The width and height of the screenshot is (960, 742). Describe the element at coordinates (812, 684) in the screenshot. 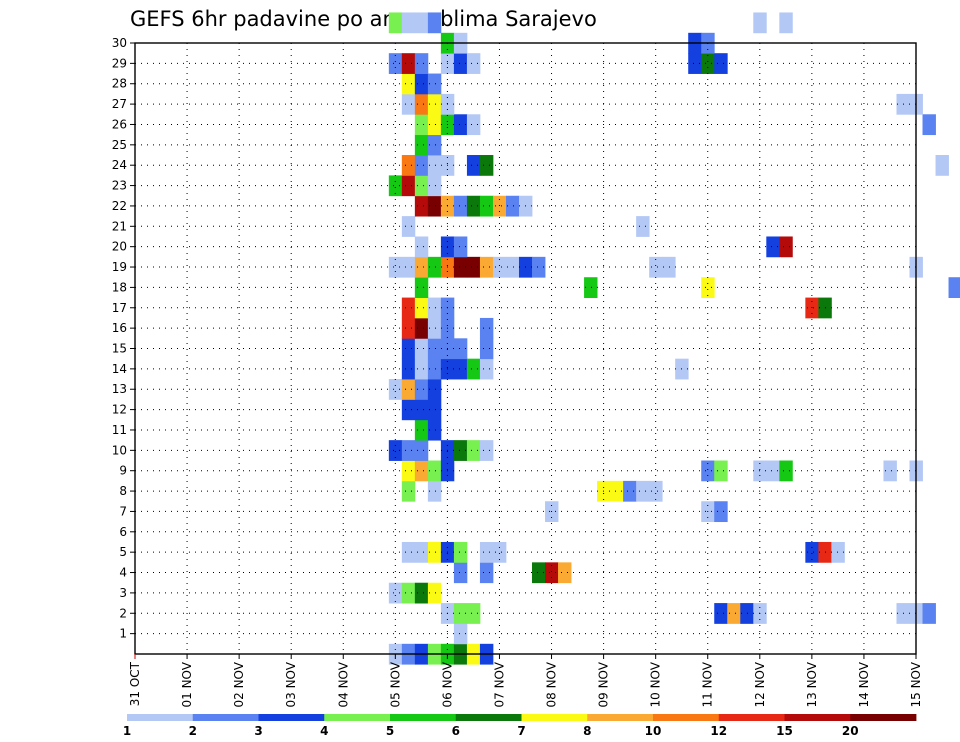

I see `x-tick-label: 13 NOV` at that location.